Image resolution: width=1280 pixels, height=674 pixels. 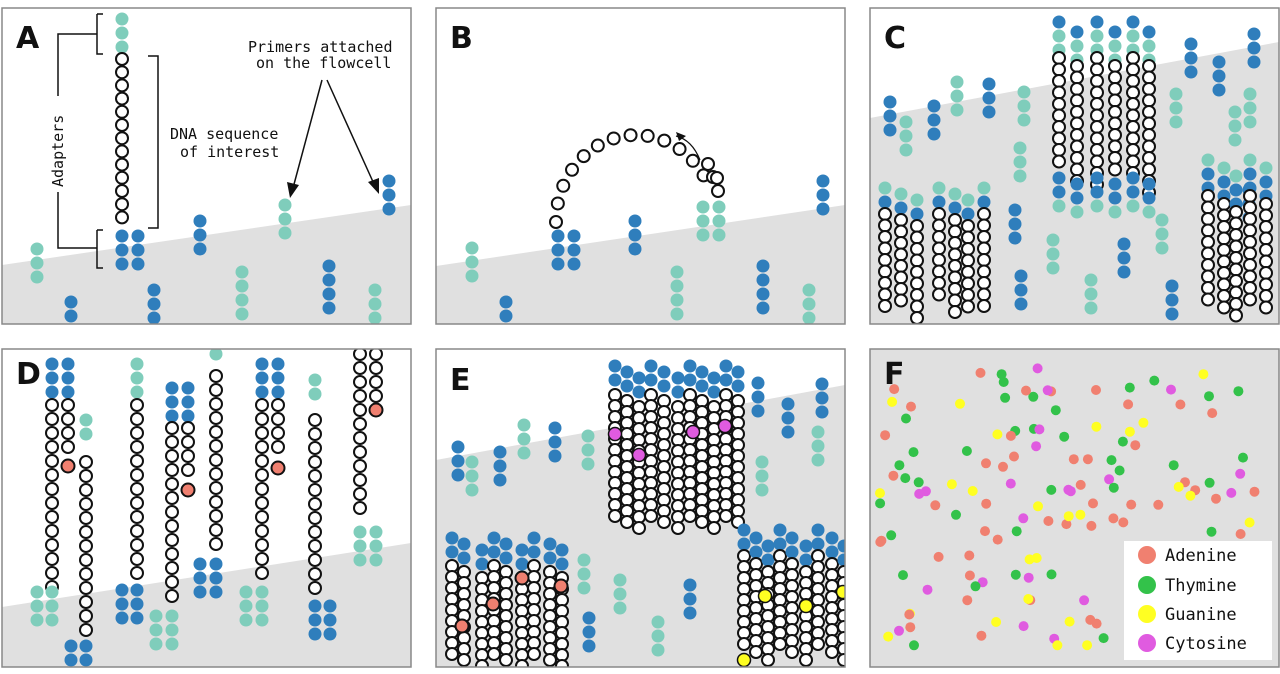 I want to click on panel-letter: B, so click(x=461, y=38).